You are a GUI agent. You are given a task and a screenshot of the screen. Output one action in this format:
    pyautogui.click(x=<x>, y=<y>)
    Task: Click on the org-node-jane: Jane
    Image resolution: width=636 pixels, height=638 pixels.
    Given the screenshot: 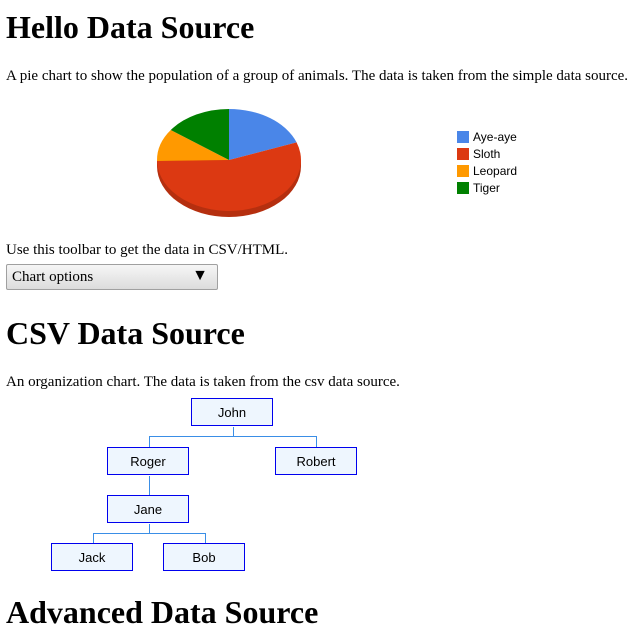 What is the action you would take?
    pyautogui.click(x=148, y=509)
    